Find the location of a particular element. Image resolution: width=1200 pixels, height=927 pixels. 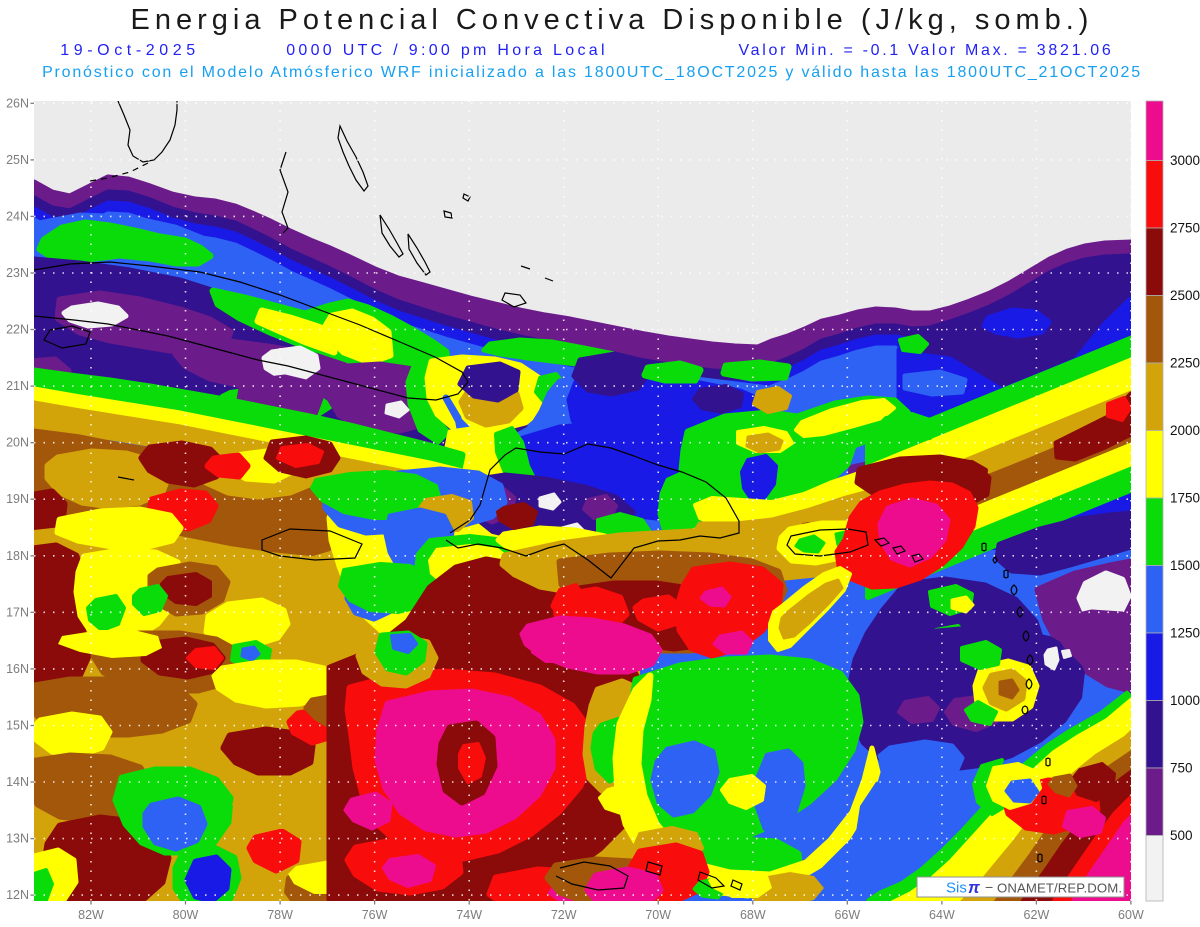

svg-text: 500 is located at coordinates (1181, 835).